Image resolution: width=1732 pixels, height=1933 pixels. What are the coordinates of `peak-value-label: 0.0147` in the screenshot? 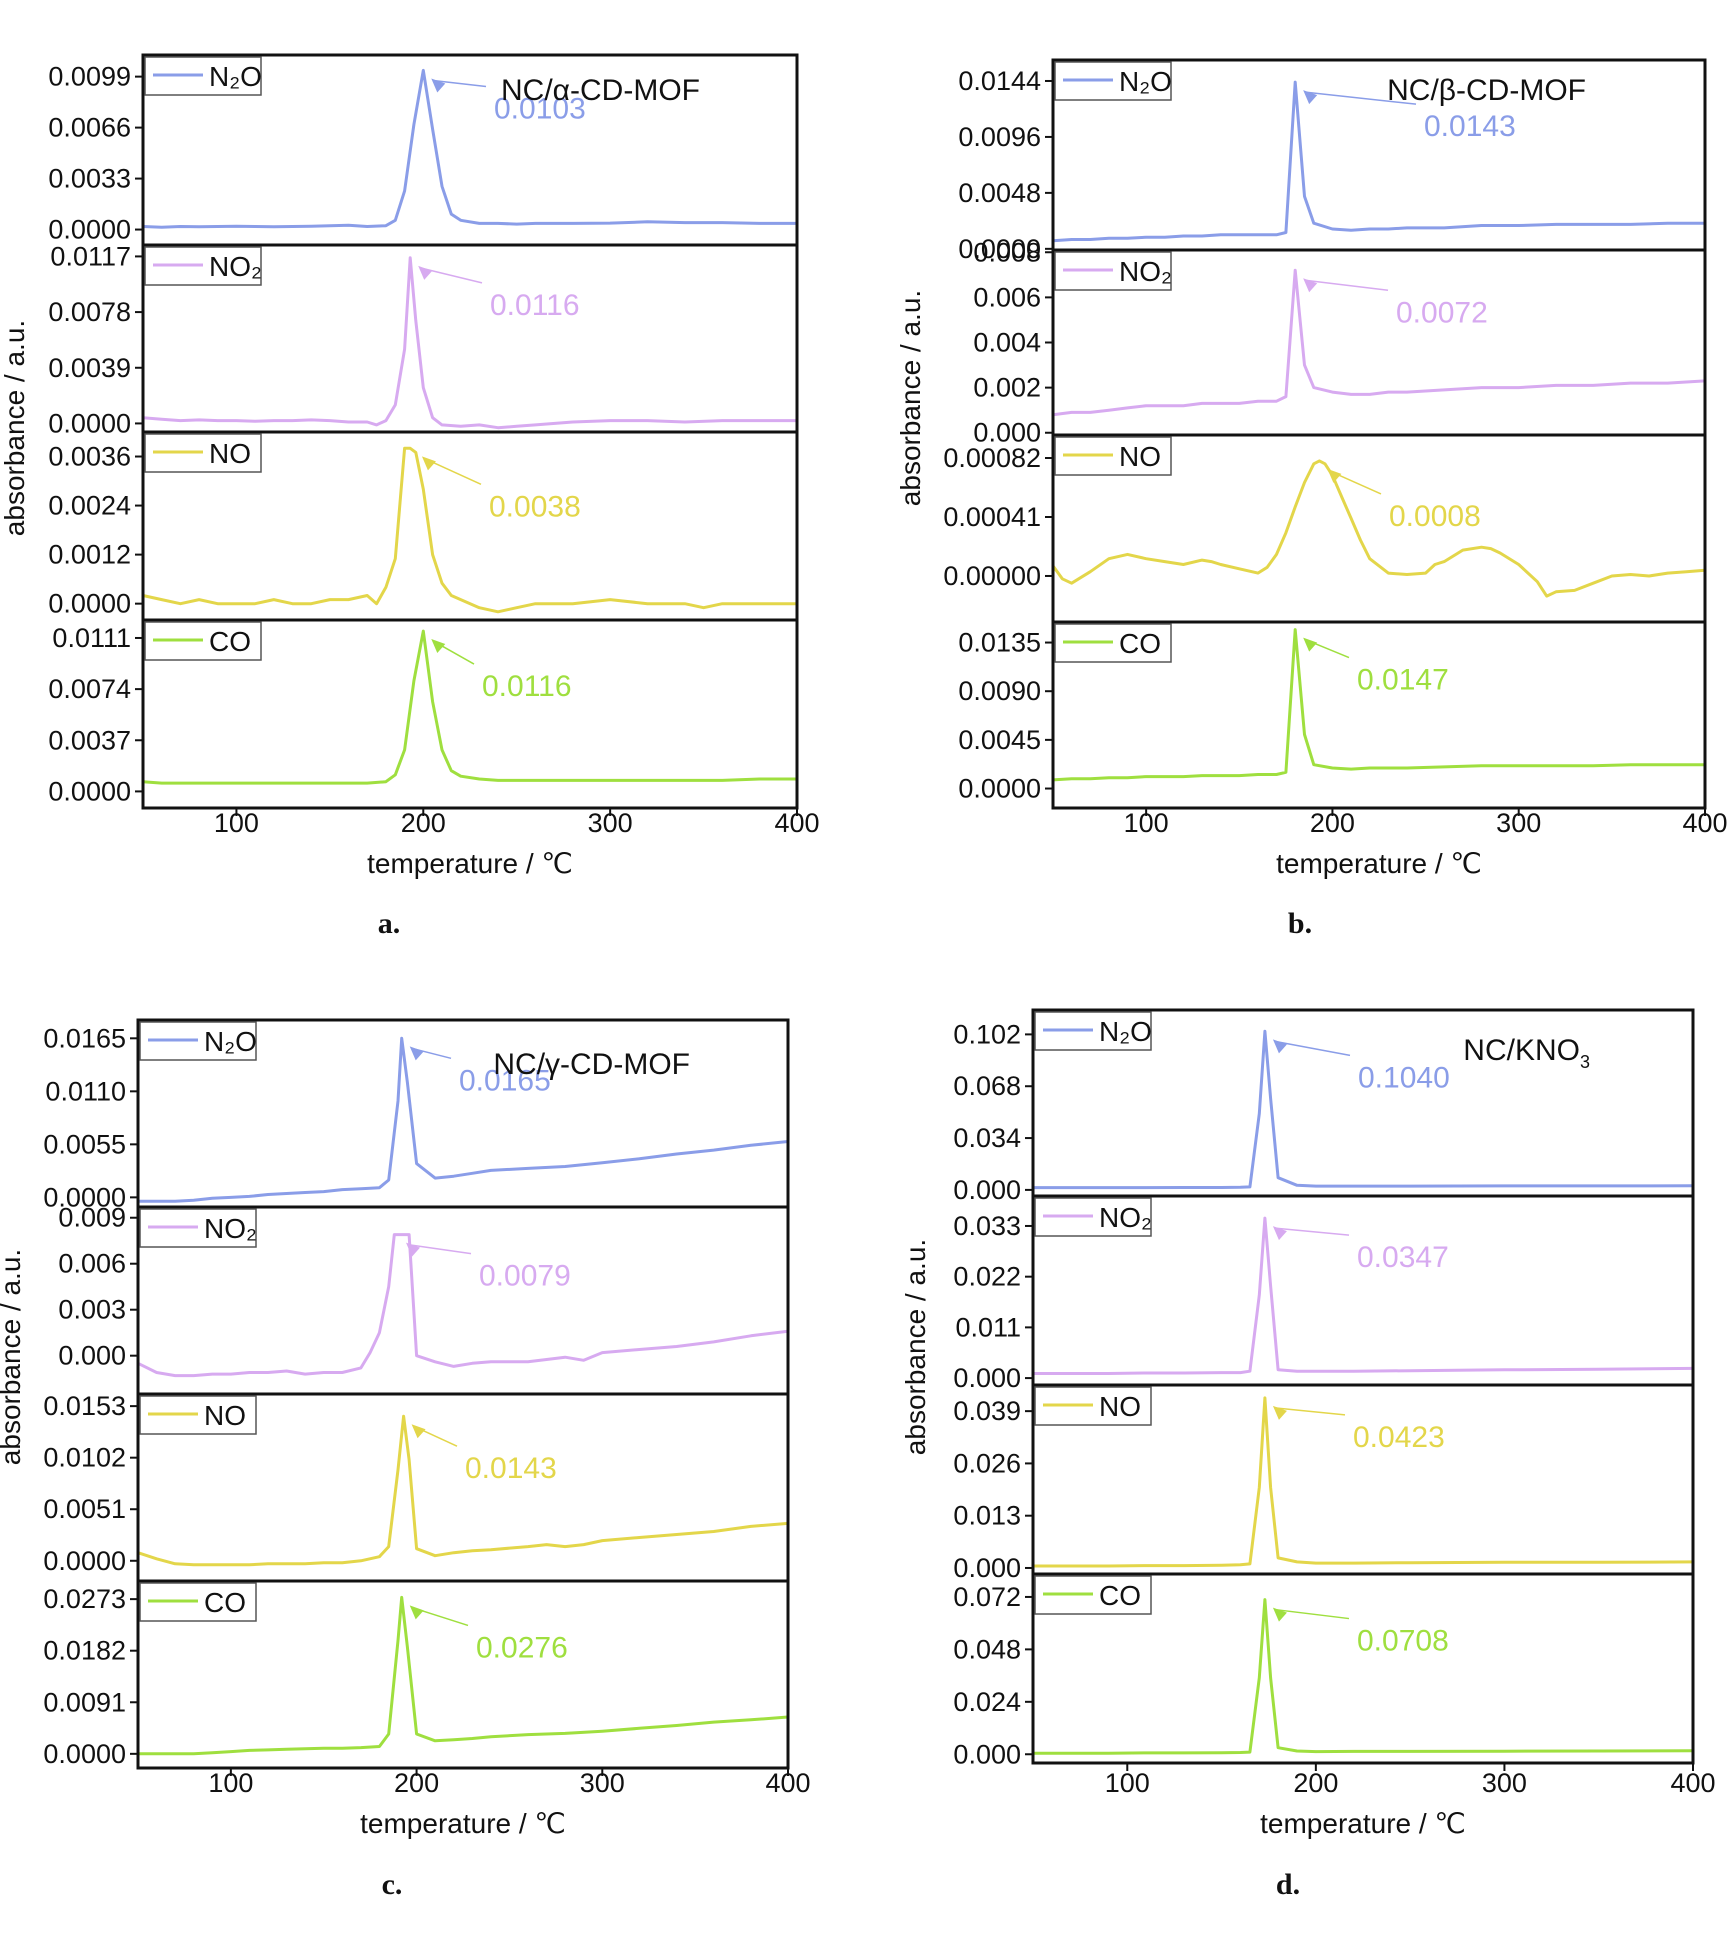 It's located at (1403, 680).